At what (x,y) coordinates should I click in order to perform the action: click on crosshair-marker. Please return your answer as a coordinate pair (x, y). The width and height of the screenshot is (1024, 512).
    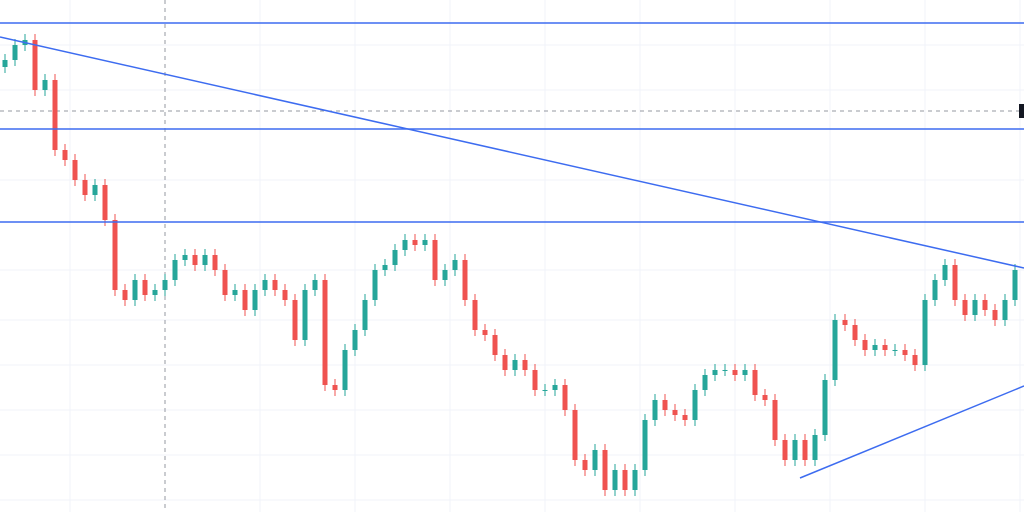
    Looking at the image, I should click on (1021, 111).